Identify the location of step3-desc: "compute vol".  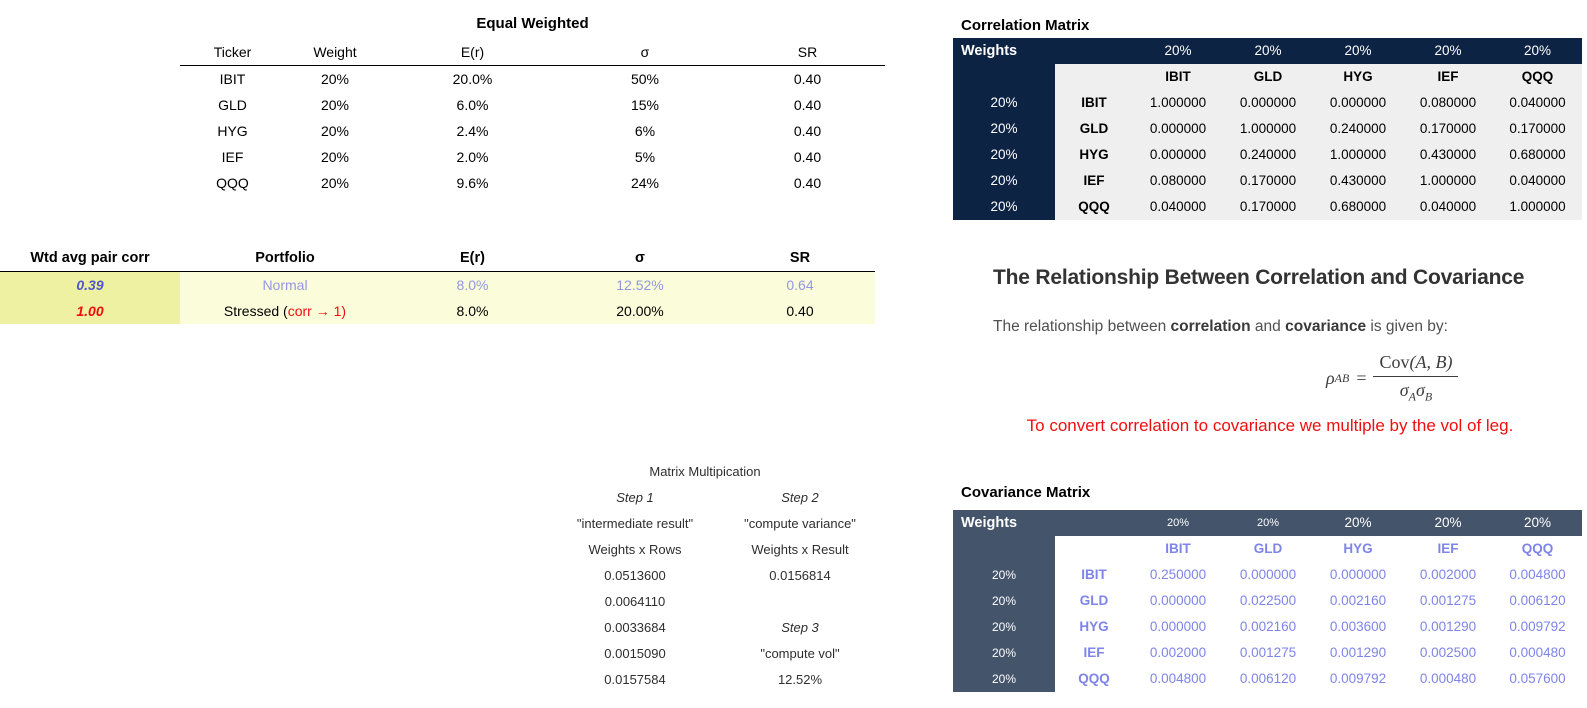
(800, 653).